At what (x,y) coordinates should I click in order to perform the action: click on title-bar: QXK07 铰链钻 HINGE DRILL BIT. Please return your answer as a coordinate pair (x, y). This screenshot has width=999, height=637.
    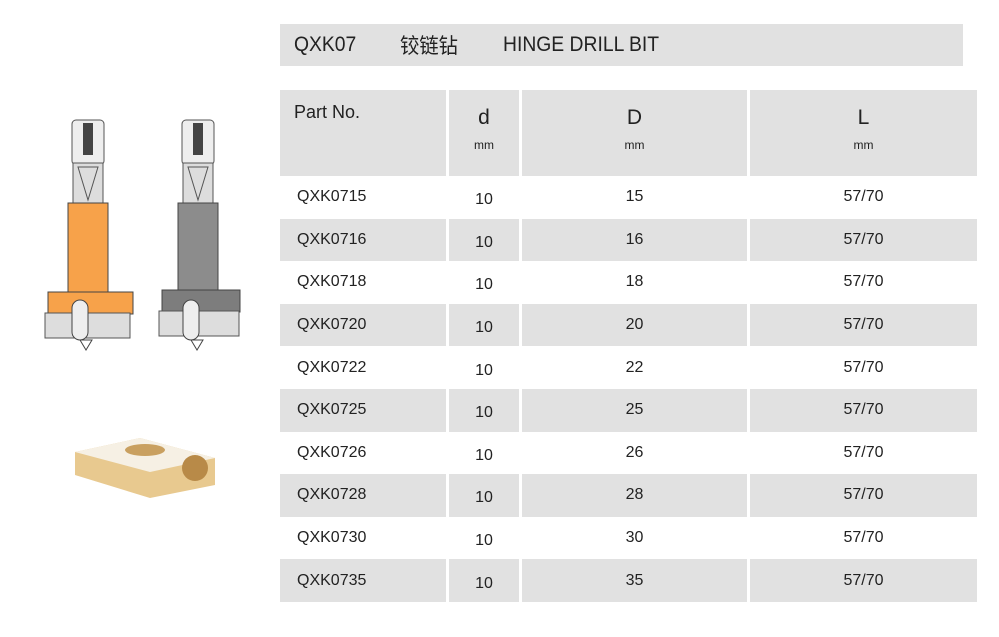
    Looking at the image, I should click on (621, 45).